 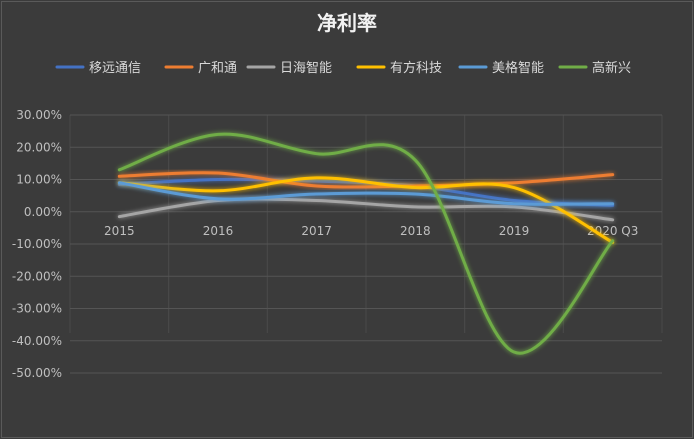 What do you see at coordinates (416, 68) in the screenshot?
I see `legend-label: 有方科技` at bounding box center [416, 68].